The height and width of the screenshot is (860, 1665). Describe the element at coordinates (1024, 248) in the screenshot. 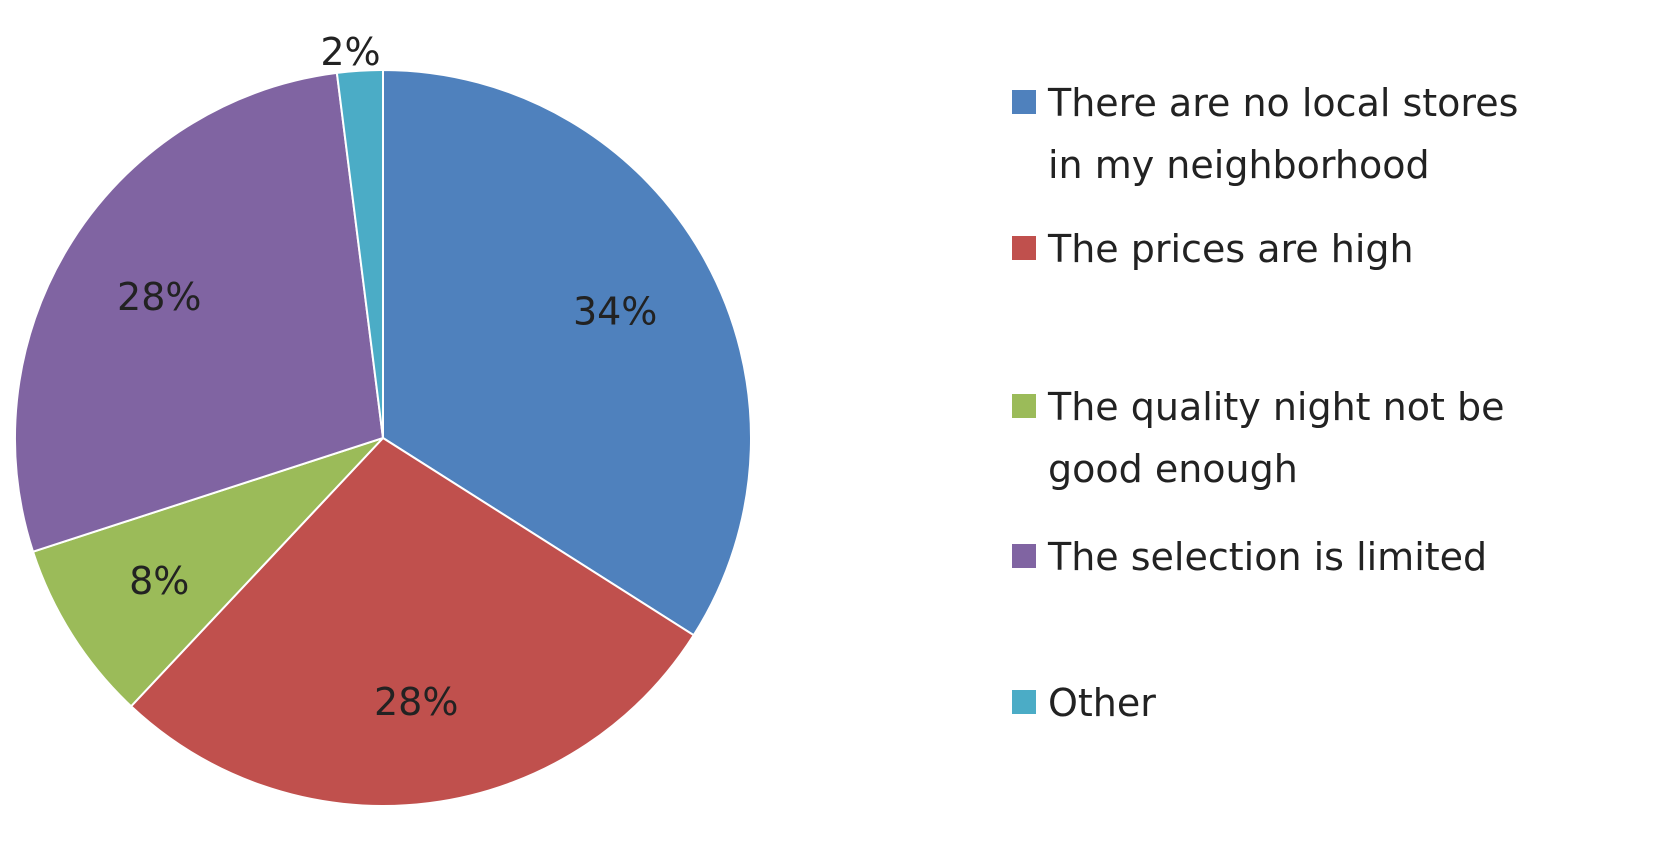

I see `legend-swatch-the-prices-are-high` at that location.